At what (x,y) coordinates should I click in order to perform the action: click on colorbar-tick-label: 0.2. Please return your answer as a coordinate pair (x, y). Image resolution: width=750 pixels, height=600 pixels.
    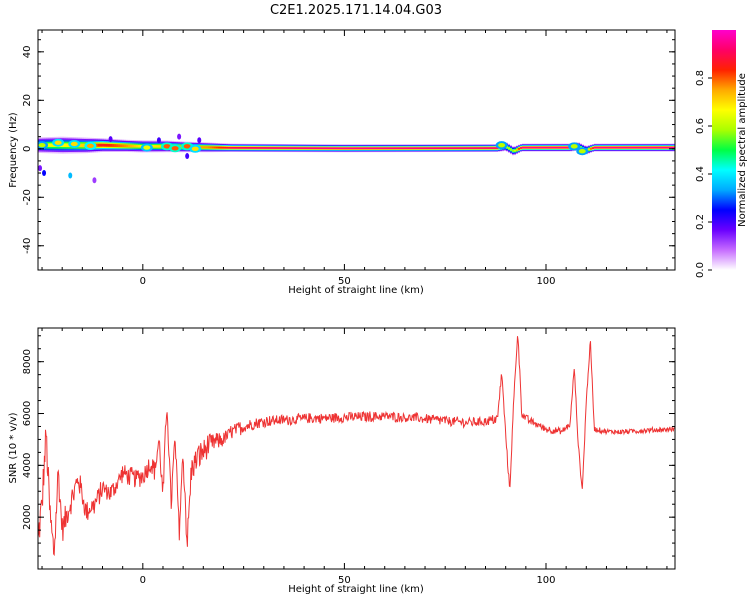
    Looking at the image, I should click on (700, 222).